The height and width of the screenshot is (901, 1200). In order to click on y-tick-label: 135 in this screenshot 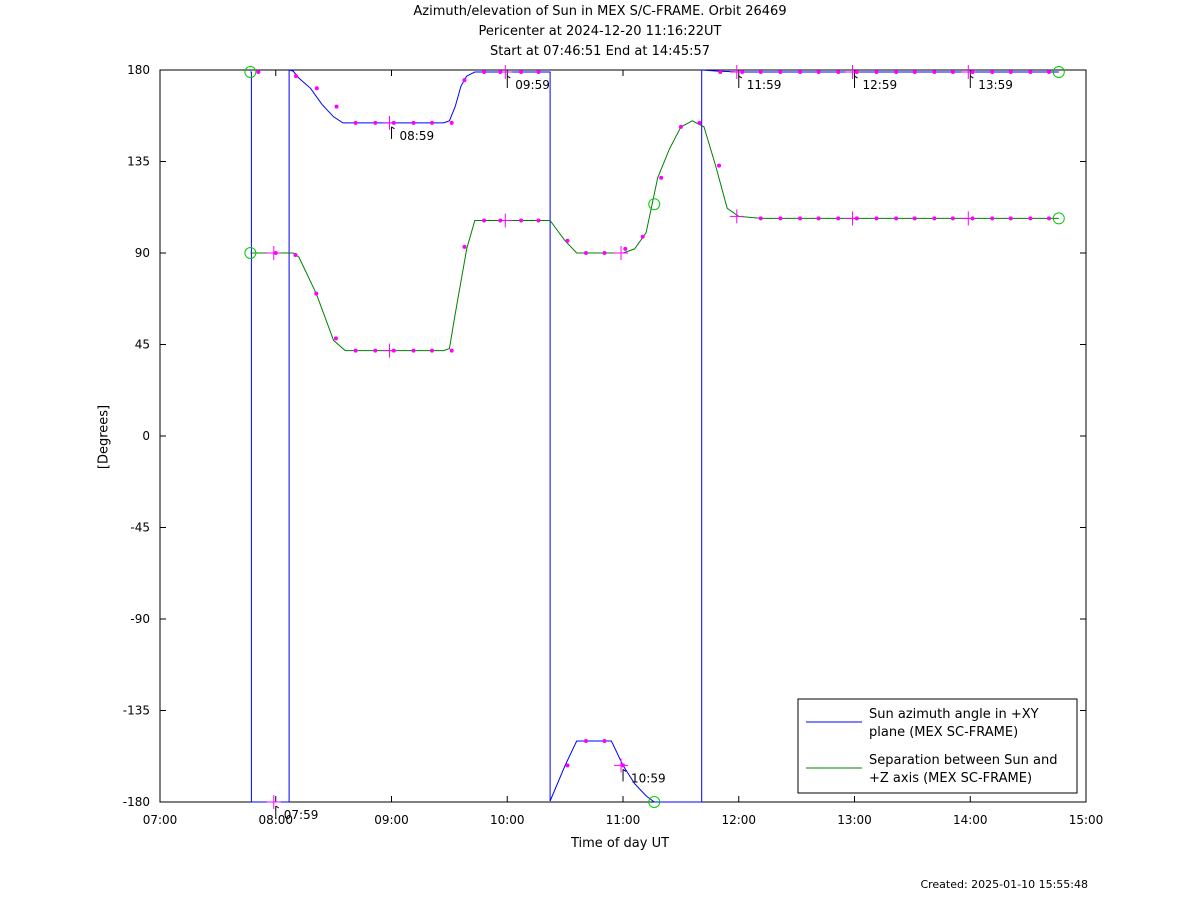, I will do `click(138, 162)`.